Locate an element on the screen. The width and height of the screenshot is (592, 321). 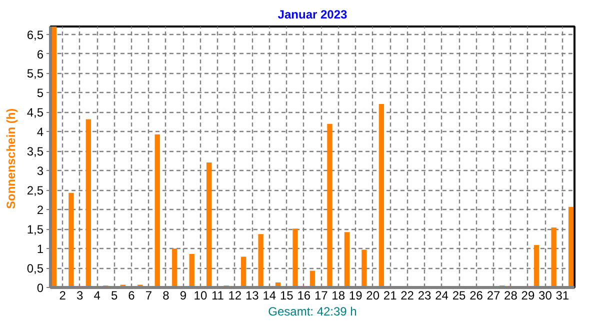
x-tick-label: 28 is located at coordinates (511, 295).